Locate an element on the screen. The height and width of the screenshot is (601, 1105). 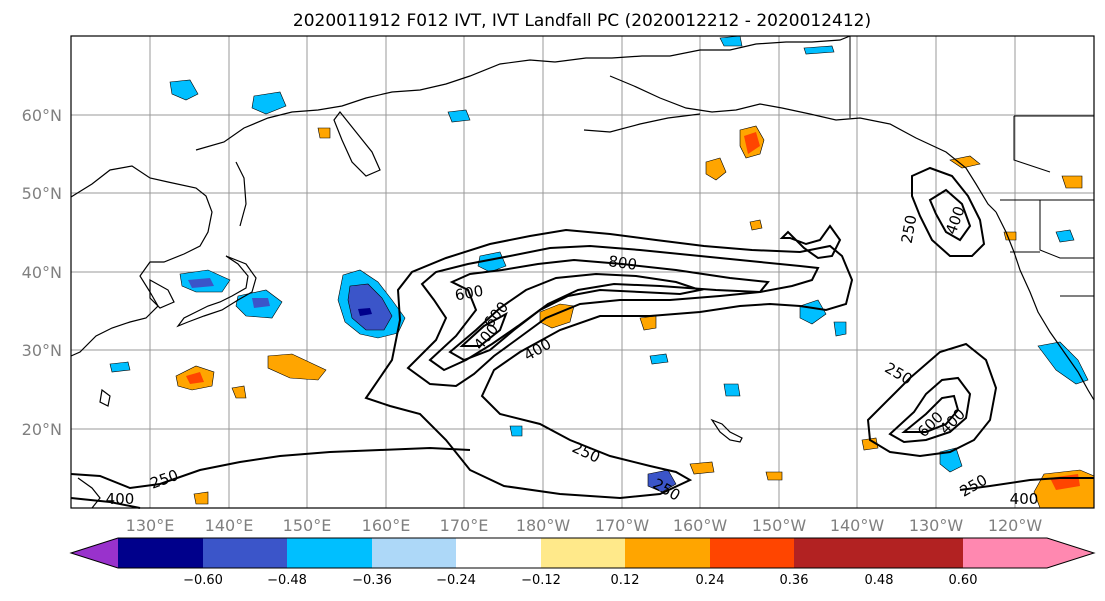
latitude-labels: 60°N 50°N 40°N 30°N 20°N is located at coordinates (42, 272).